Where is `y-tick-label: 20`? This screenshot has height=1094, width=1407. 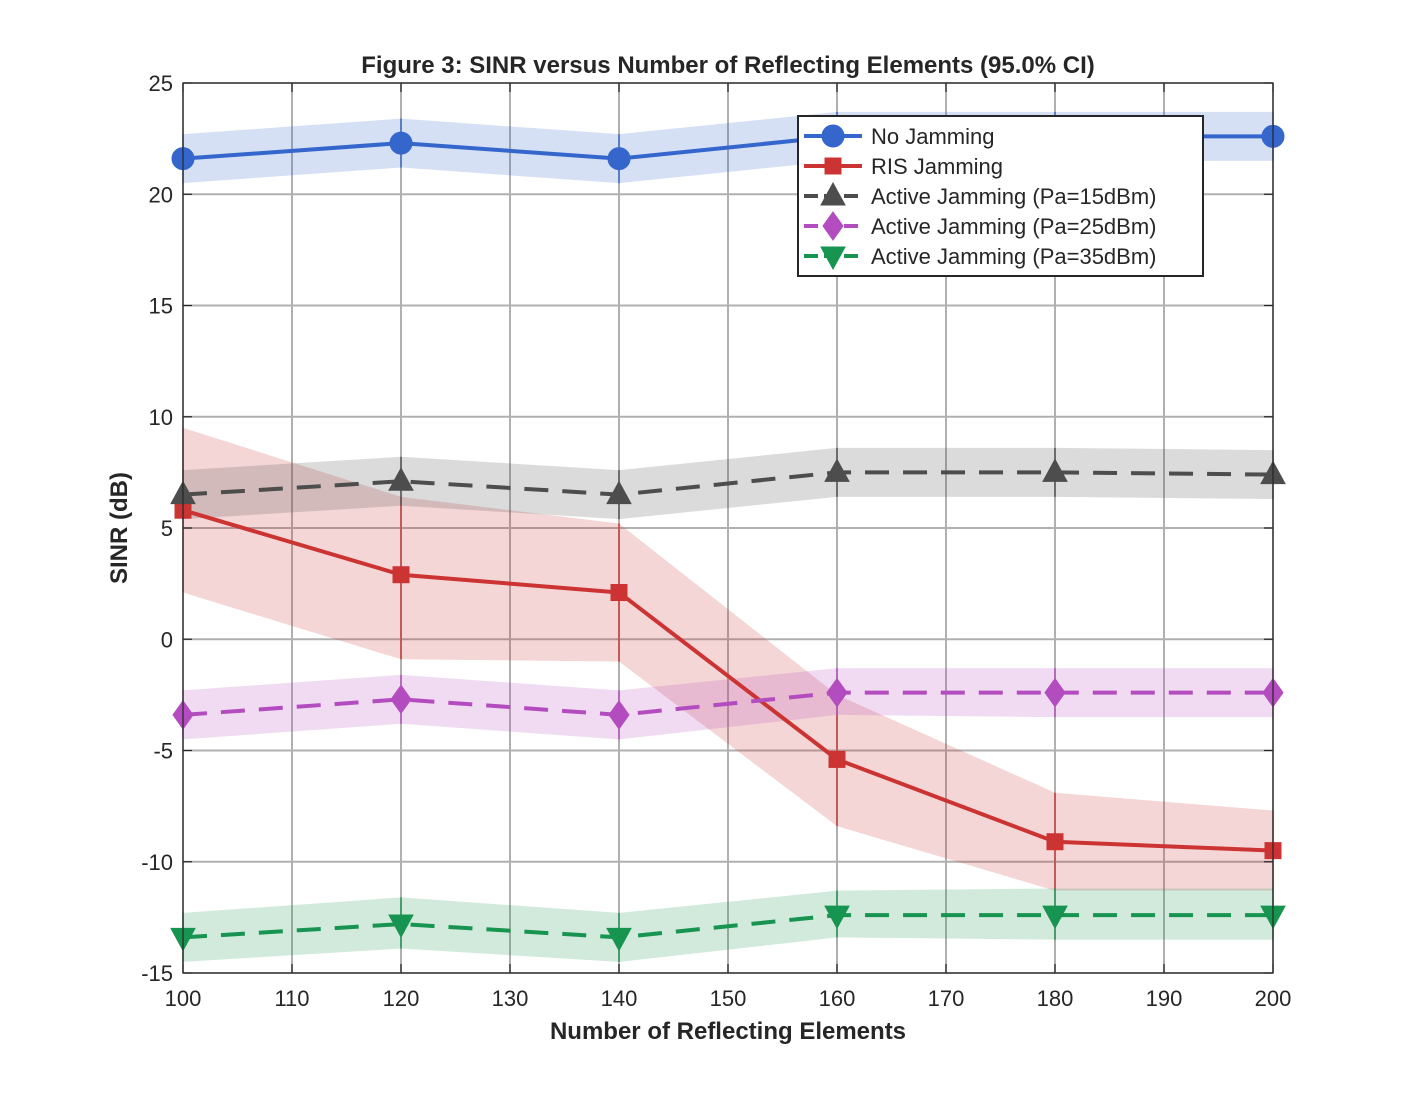
y-tick-label: 20 is located at coordinates (161, 194).